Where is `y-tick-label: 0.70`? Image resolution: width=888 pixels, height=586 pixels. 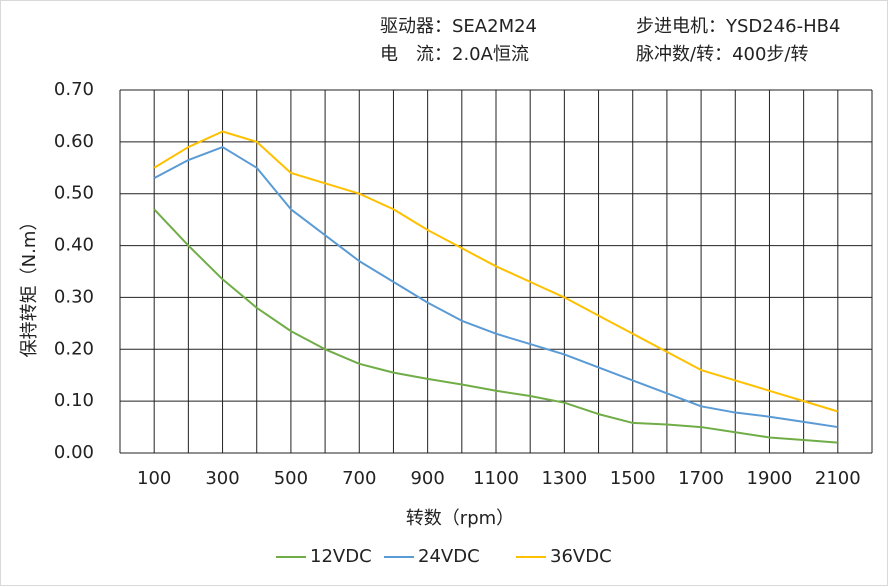 y-tick-label: 0.70 is located at coordinates (74, 89).